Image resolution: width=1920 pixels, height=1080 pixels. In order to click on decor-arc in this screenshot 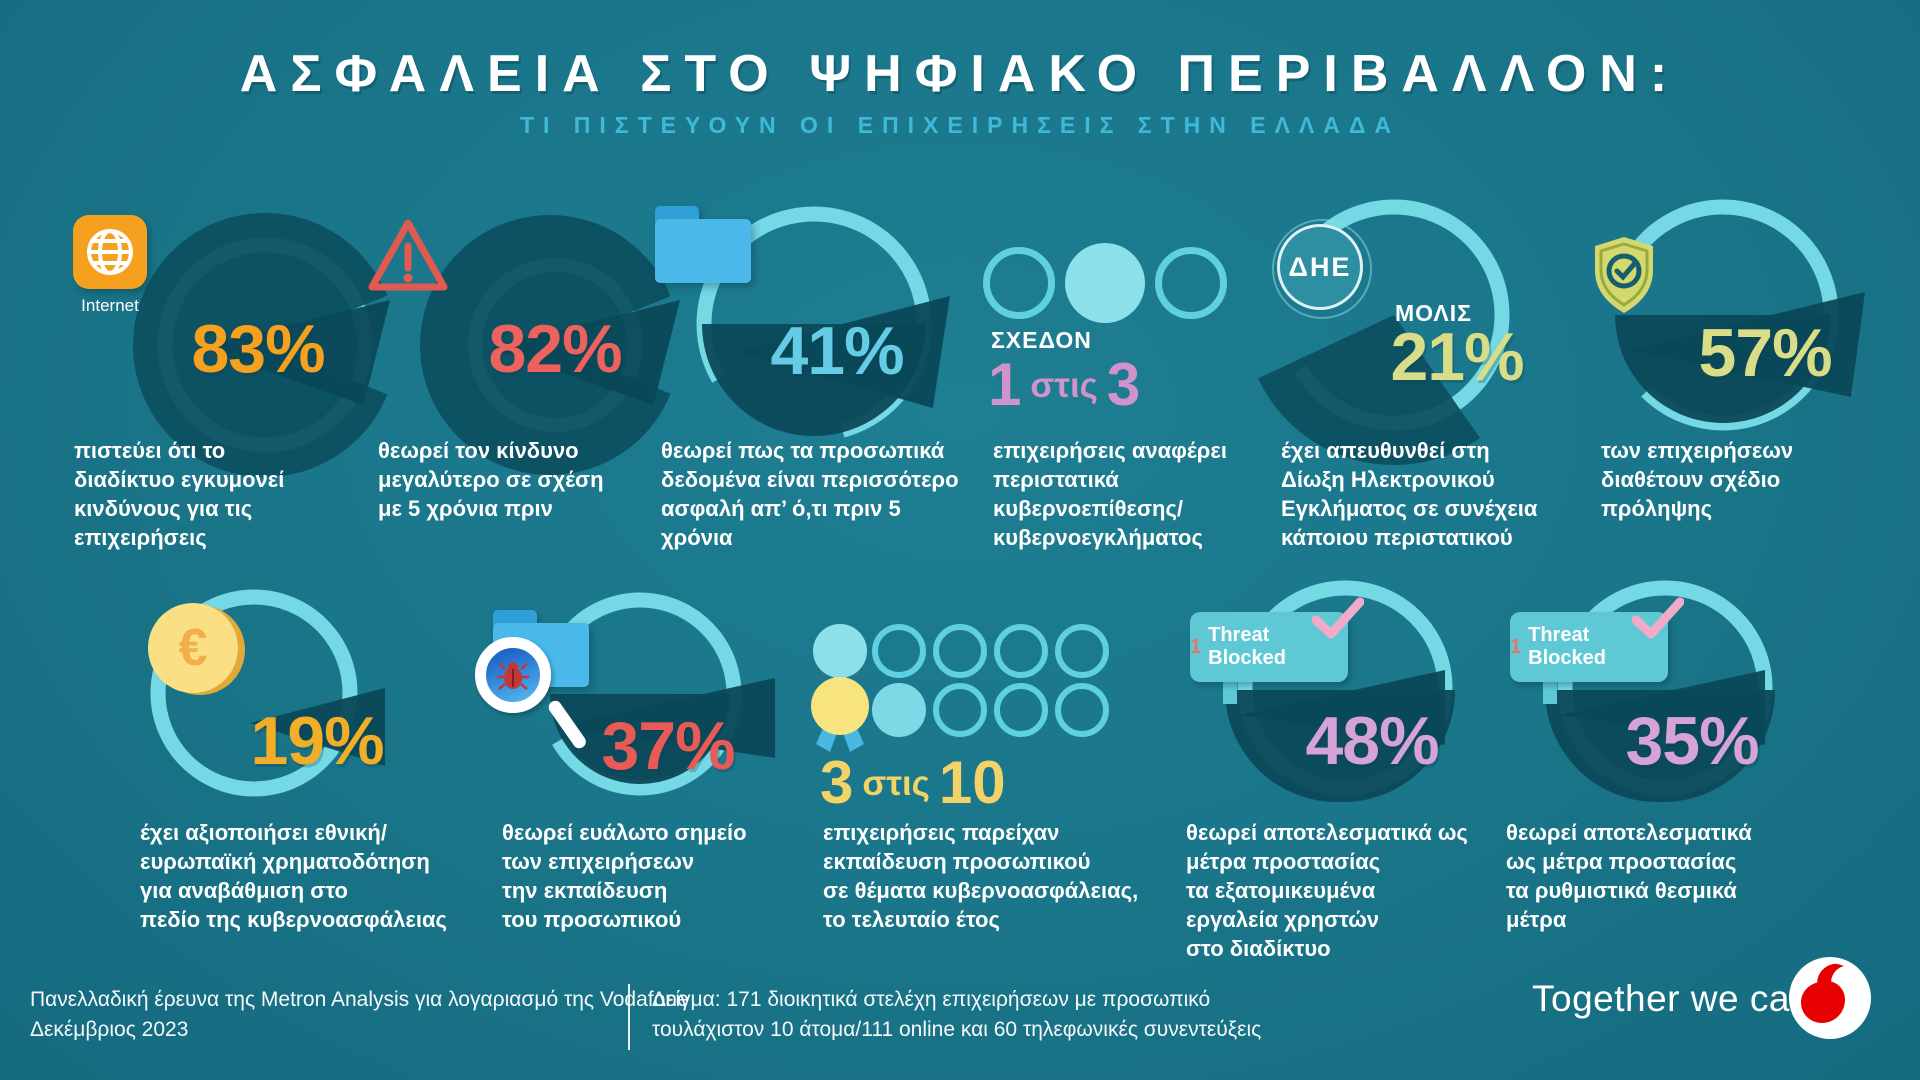, I will do `click(254, 693)`.